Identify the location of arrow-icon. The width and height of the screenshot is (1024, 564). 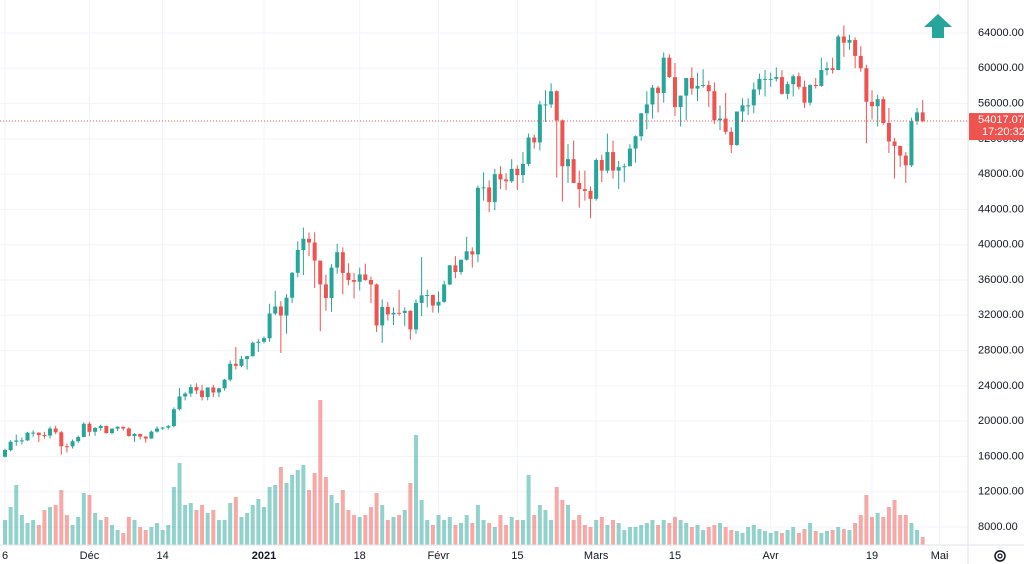
(938, 26).